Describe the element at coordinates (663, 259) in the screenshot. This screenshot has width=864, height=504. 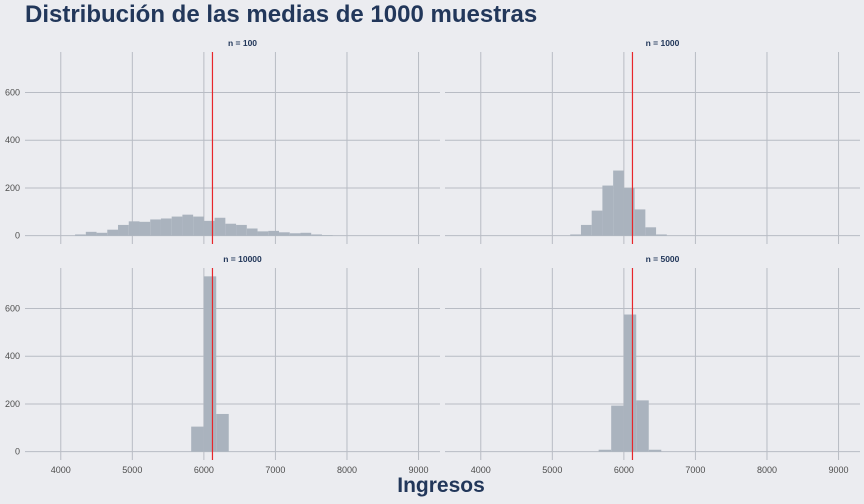
I see `panel-4-strip-label: n = 5000` at that location.